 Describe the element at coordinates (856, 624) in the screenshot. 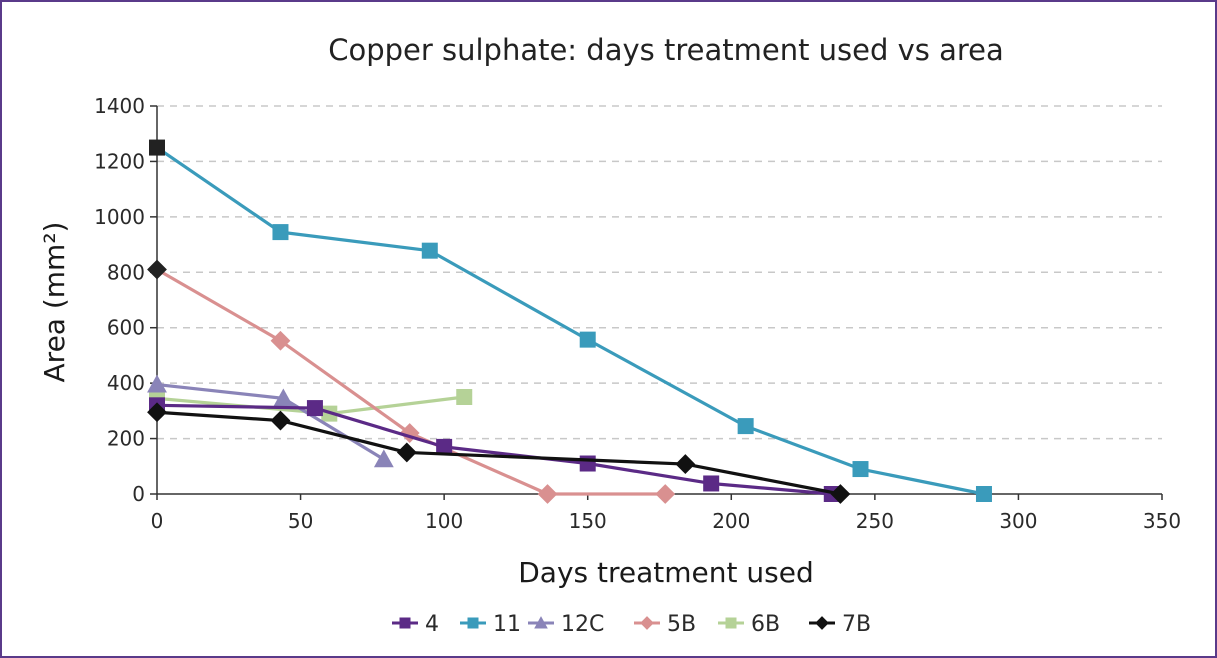

I see `legend-label: 7B` at that location.